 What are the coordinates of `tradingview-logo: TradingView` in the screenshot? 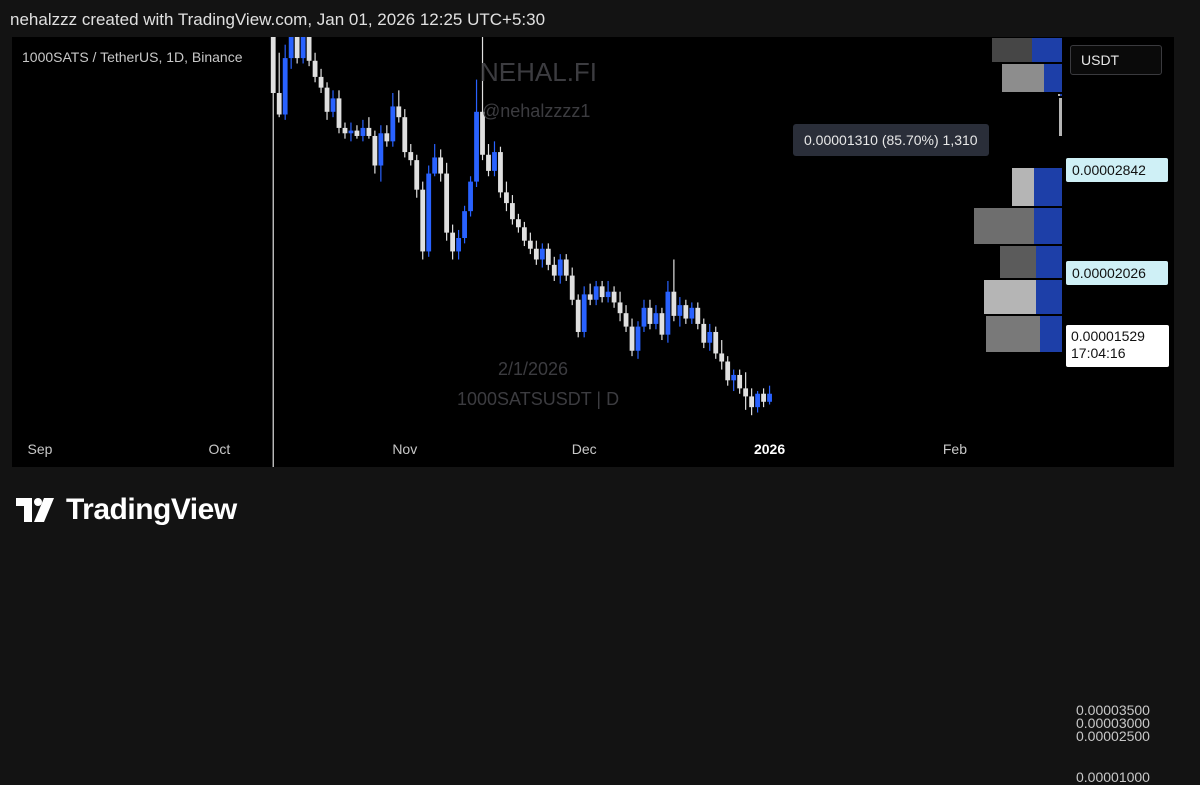 It's located at (126, 510).